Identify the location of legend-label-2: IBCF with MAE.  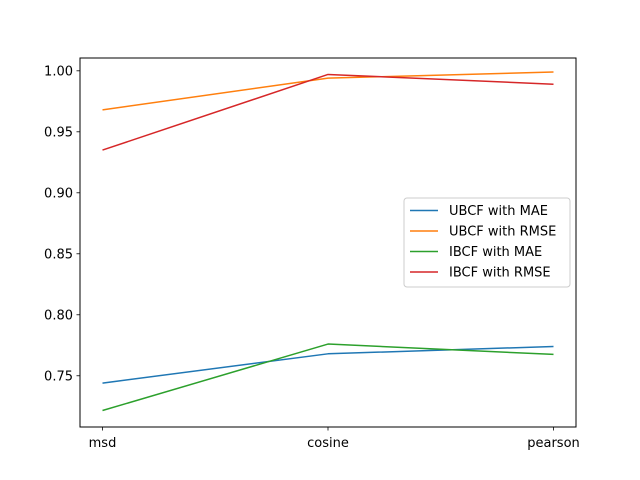
(495, 252).